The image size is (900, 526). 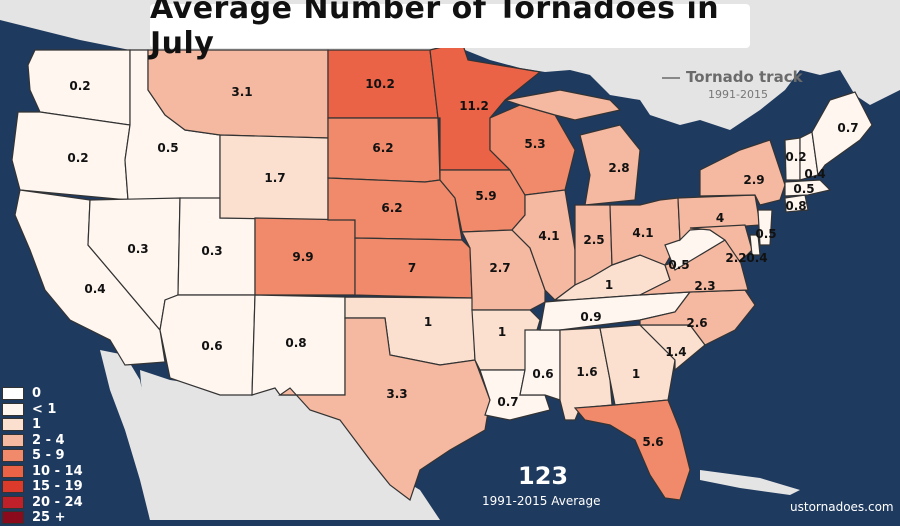 I want to click on legend-label: 2 - 4, so click(x=48, y=440).